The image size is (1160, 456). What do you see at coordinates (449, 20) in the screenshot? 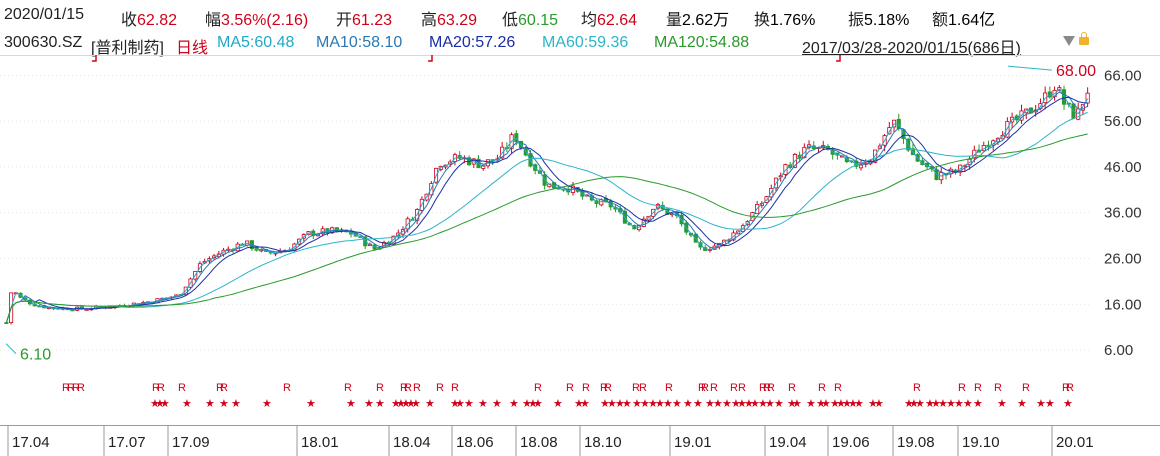
I see `high-stat: 高63.29` at bounding box center [449, 20].